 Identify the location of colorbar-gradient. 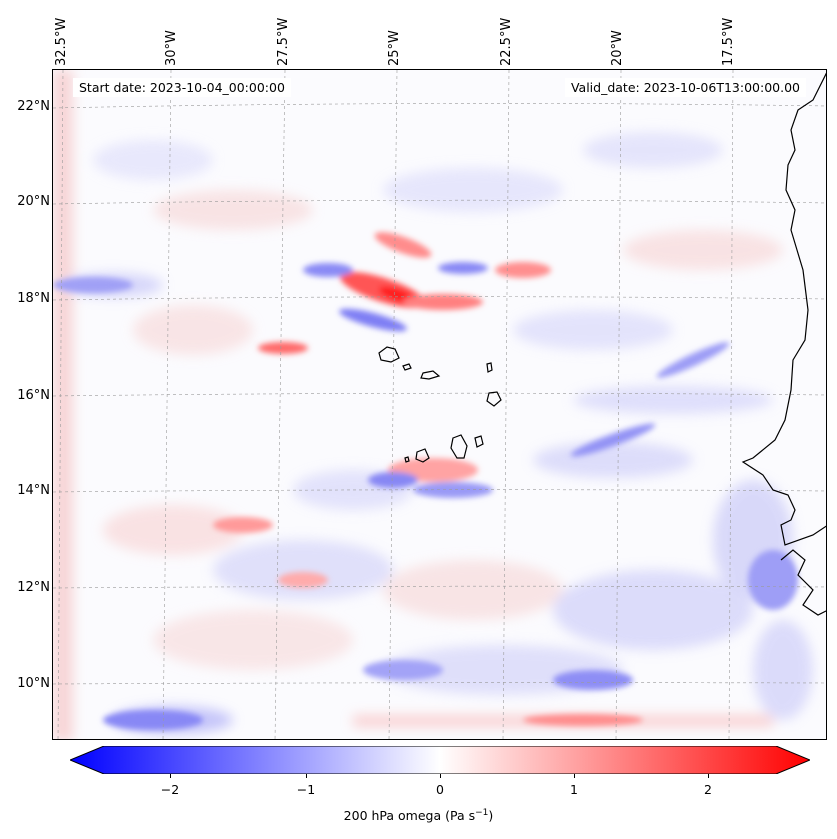
(440, 760).